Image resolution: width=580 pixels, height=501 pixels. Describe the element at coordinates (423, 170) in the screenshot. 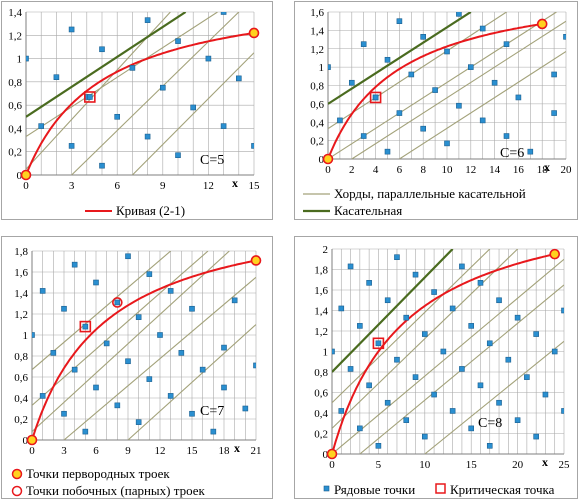

I see `x-tick-label: 8` at that location.